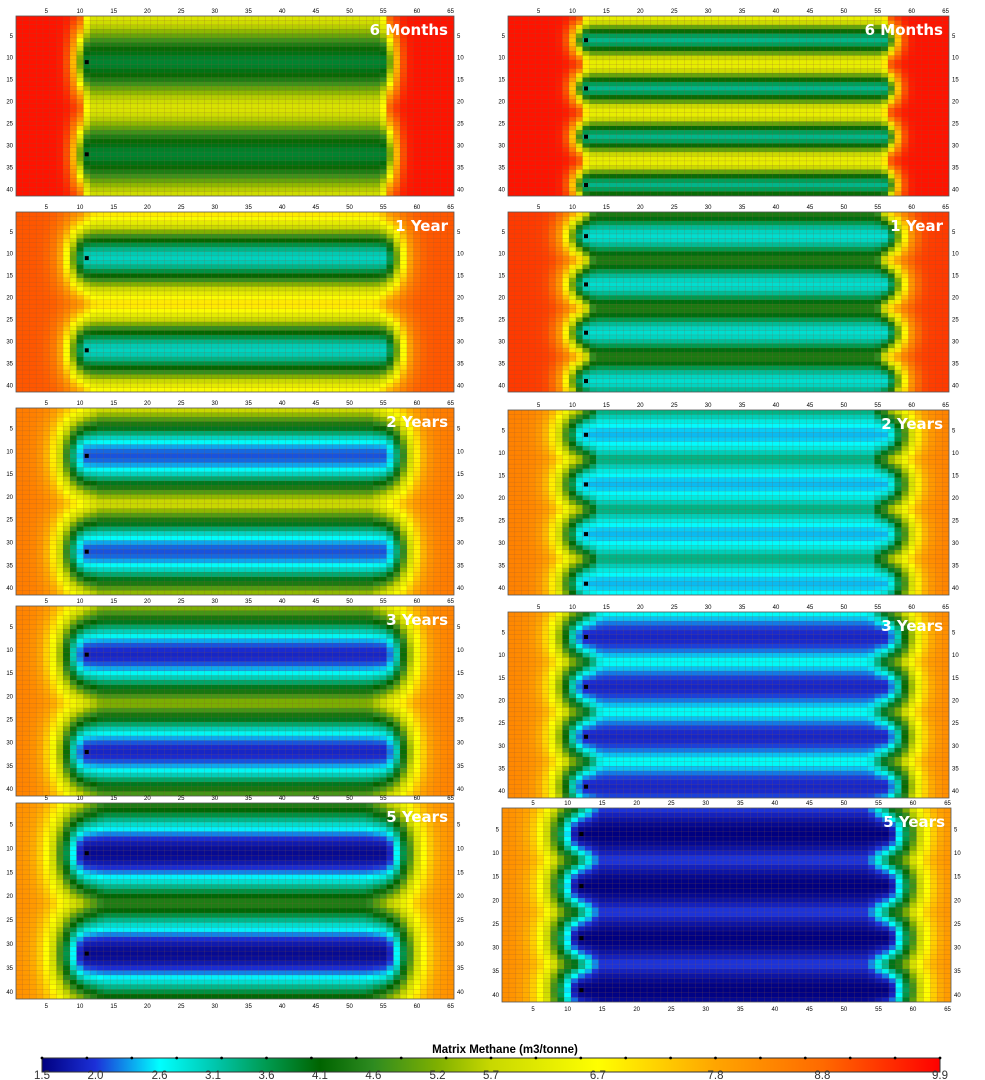 The height and width of the screenshot is (1080, 985). What do you see at coordinates (914, 822) in the screenshot?
I see `panel-title: 5 Years` at bounding box center [914, 822].